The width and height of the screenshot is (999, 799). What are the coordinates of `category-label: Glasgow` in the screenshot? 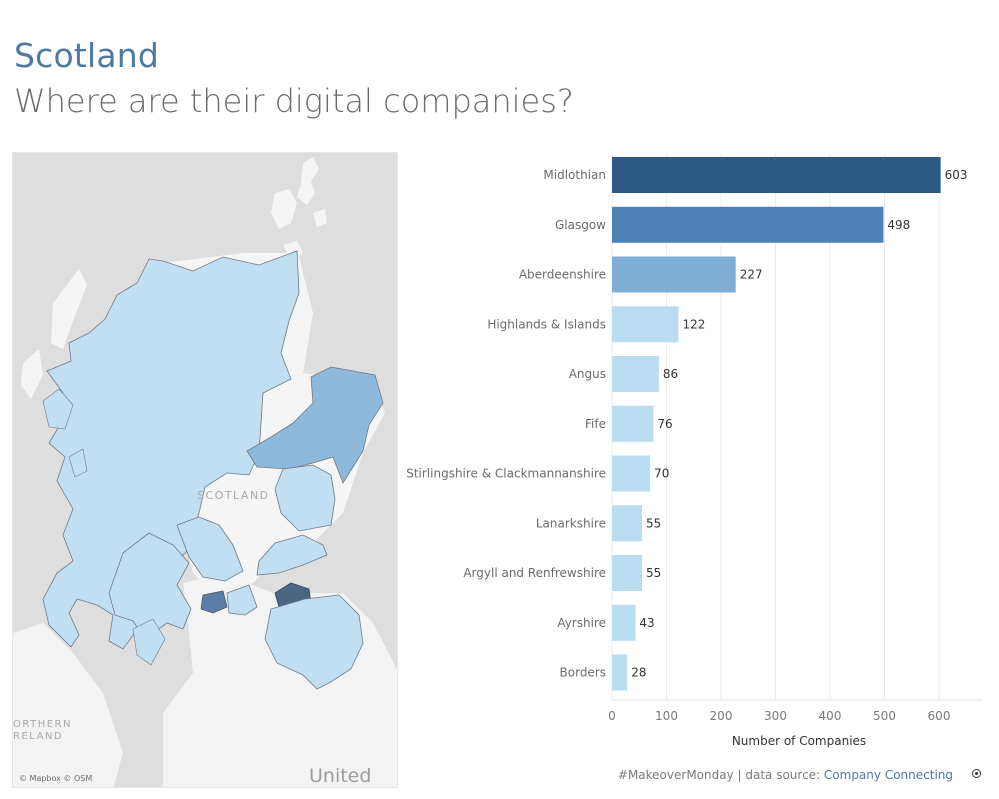 It's located at (580, 225).